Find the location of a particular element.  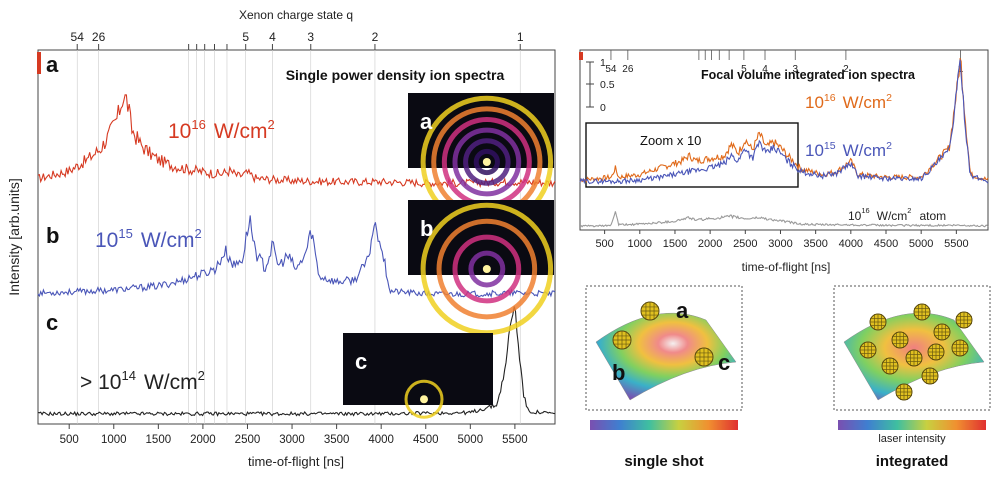

schematic-caption: single shot is located at coordinates (663, 461).